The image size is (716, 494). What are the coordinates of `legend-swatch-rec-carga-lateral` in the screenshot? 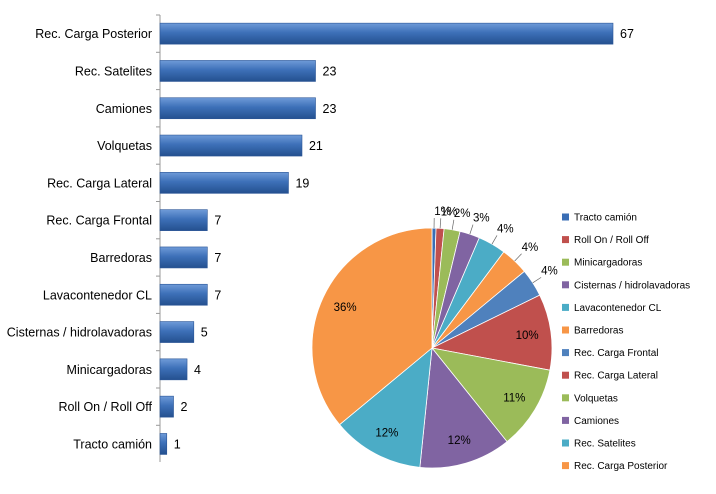 It's located at (565, 375).